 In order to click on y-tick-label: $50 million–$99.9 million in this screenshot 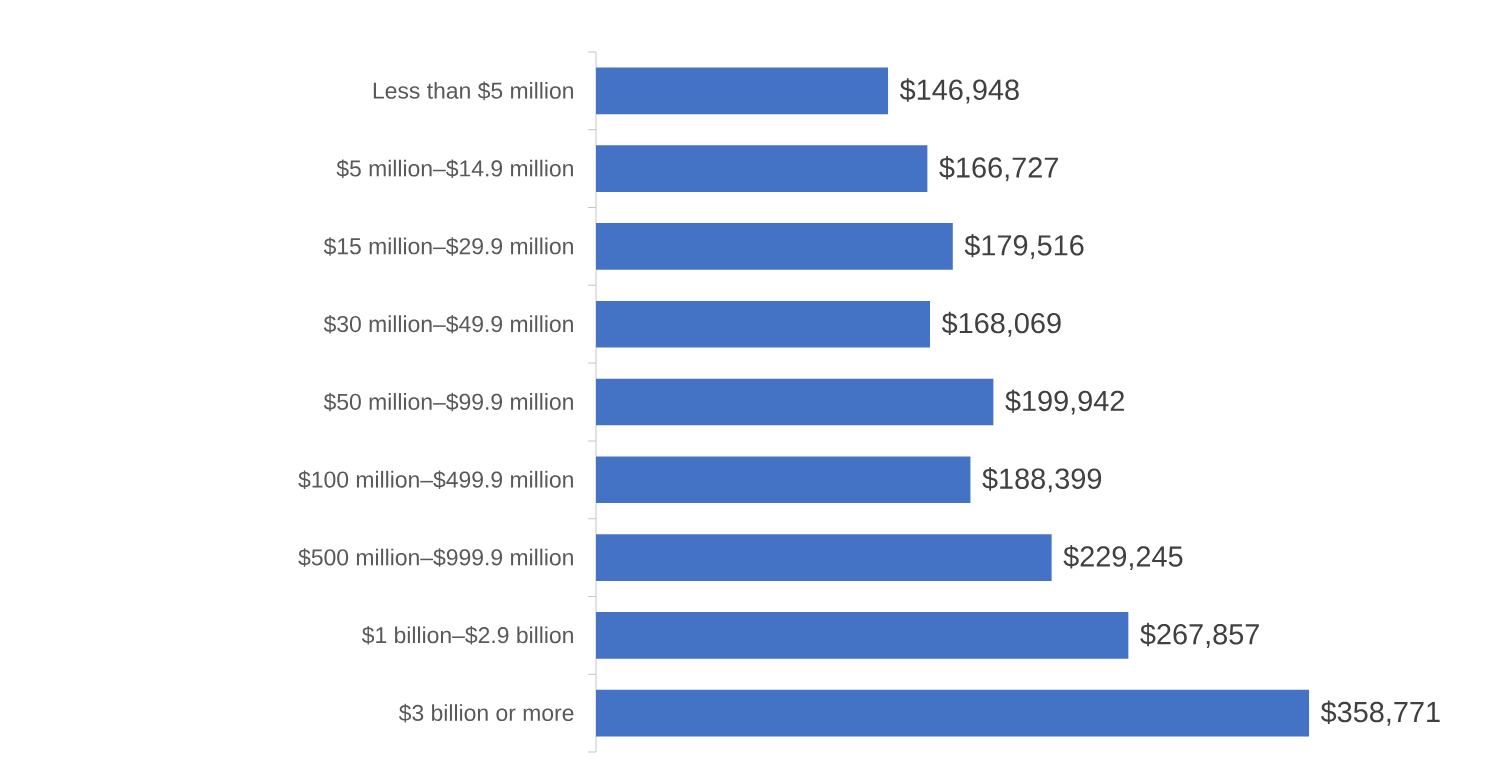, I will do `click(448, 402)`.